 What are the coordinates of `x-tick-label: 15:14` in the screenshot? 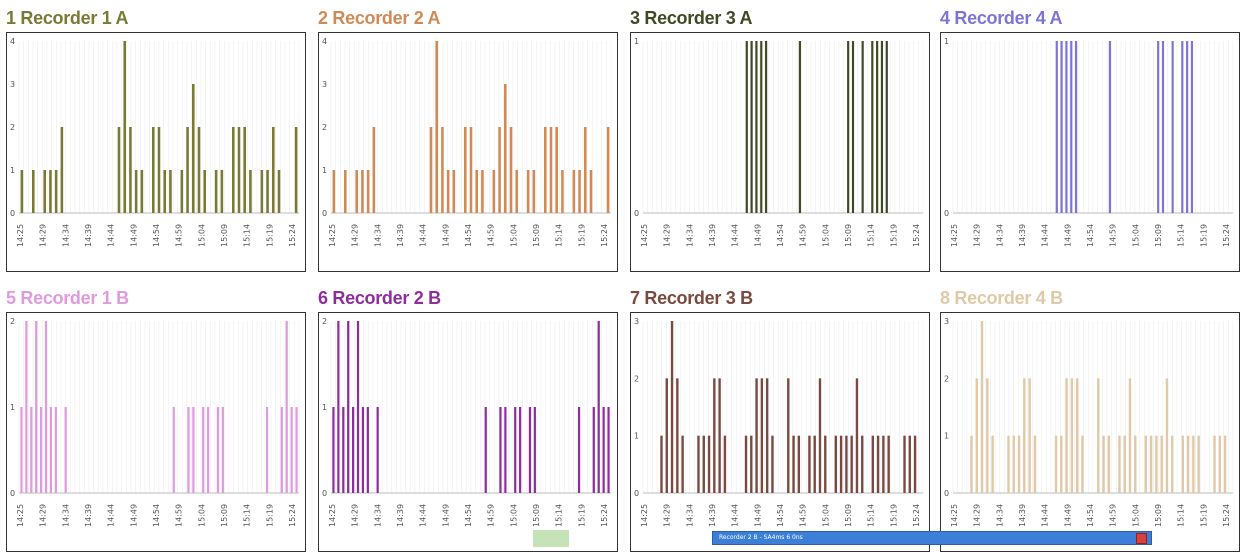 It's located at (559, 235).